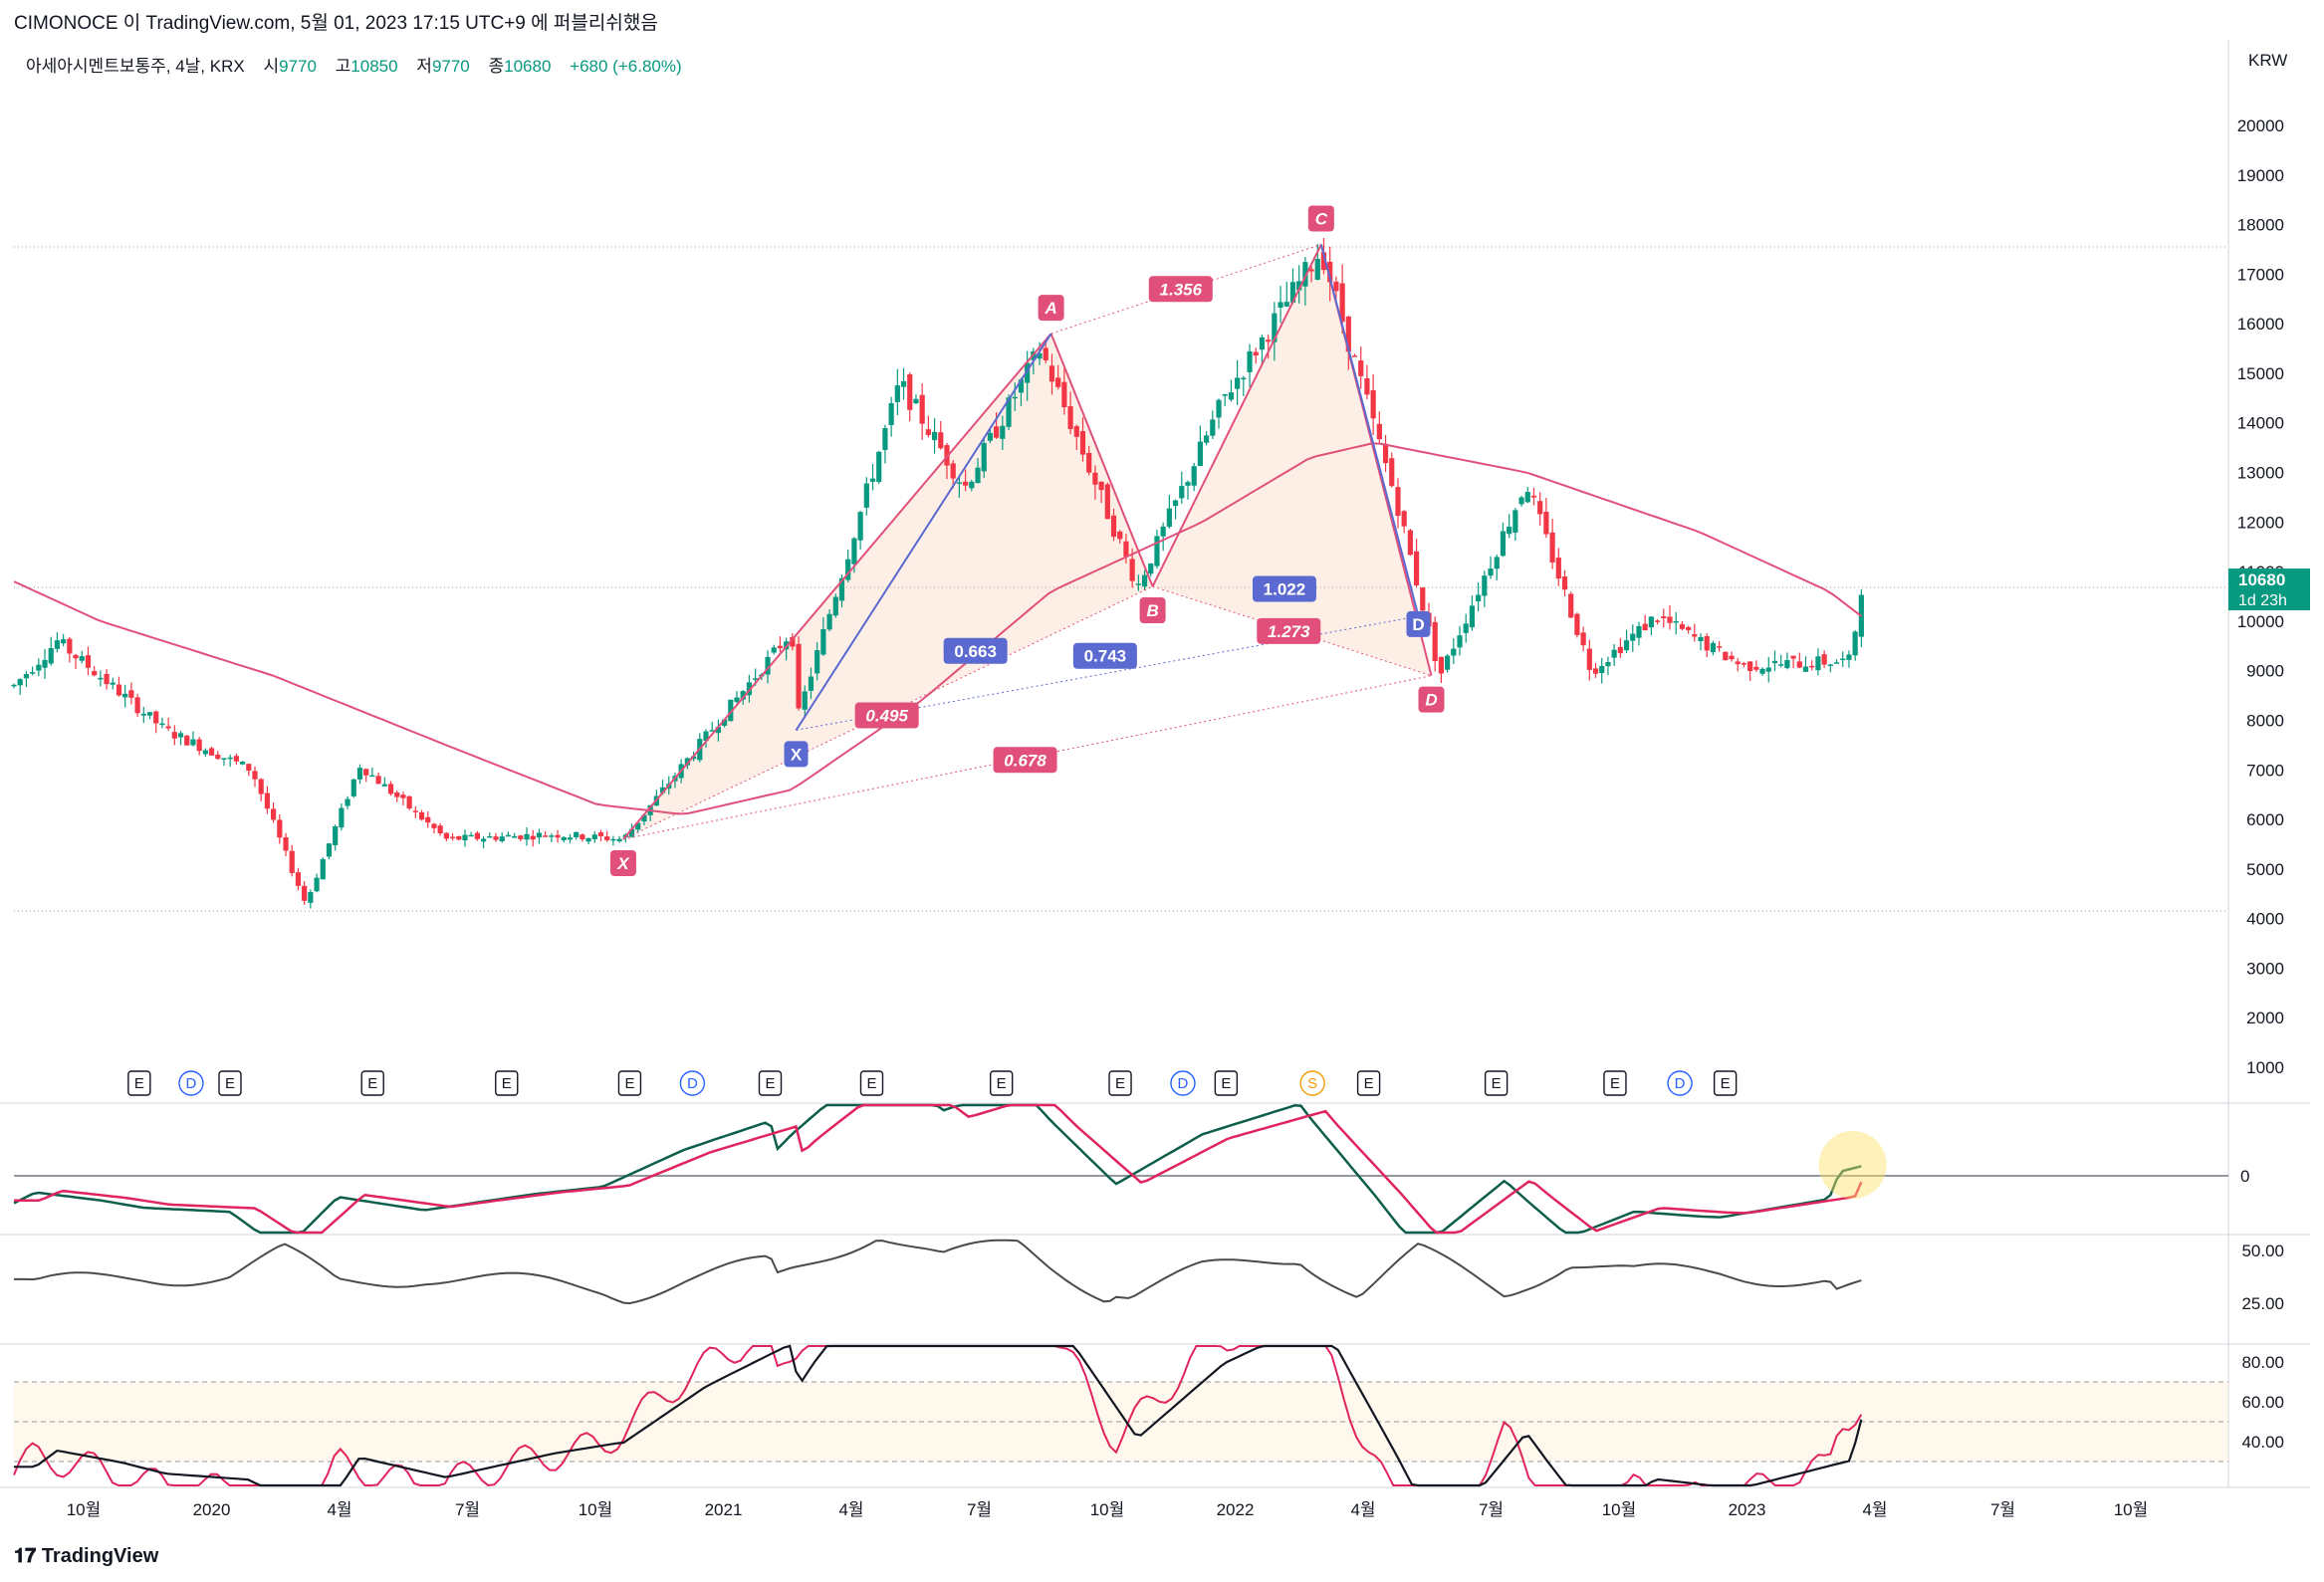 This screenshot has width=2324, height=1582. Describe the element at coordinates (2262, 1402) in the screenshot. I see `rsi-tick-label: 60.00` at that location.